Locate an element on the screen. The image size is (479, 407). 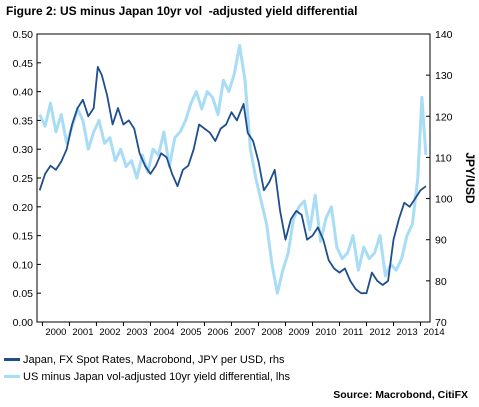
right-axis-label: JPY/USD is located at coordinates (470, 178).